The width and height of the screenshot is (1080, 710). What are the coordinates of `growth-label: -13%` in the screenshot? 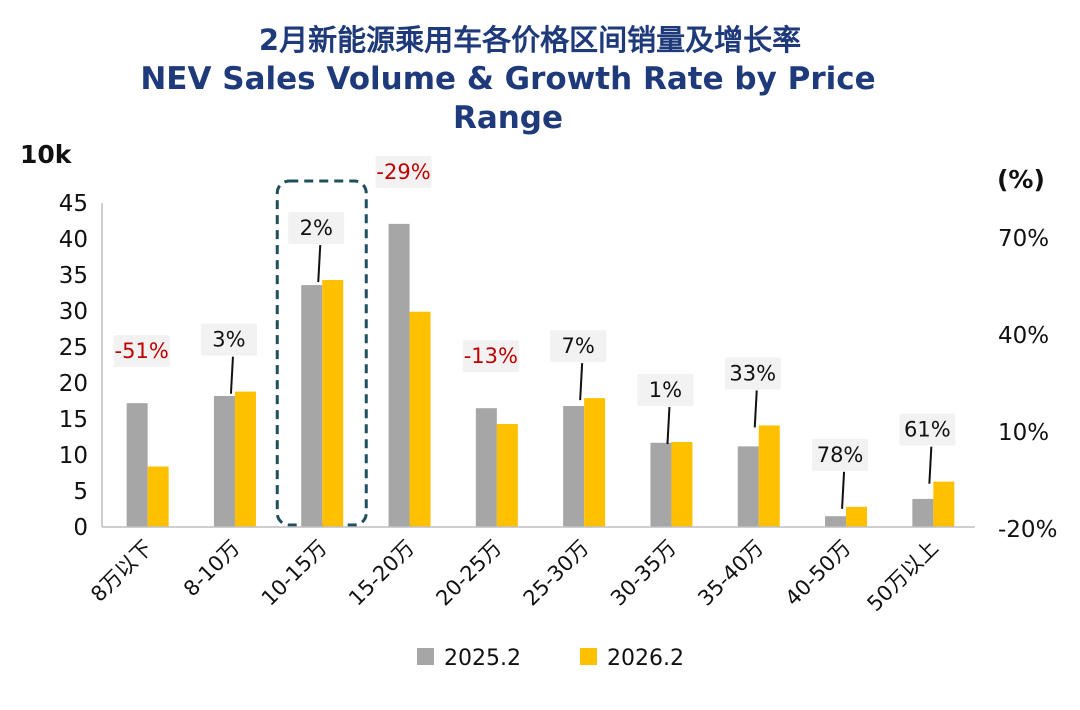 It's located at (491, 356).